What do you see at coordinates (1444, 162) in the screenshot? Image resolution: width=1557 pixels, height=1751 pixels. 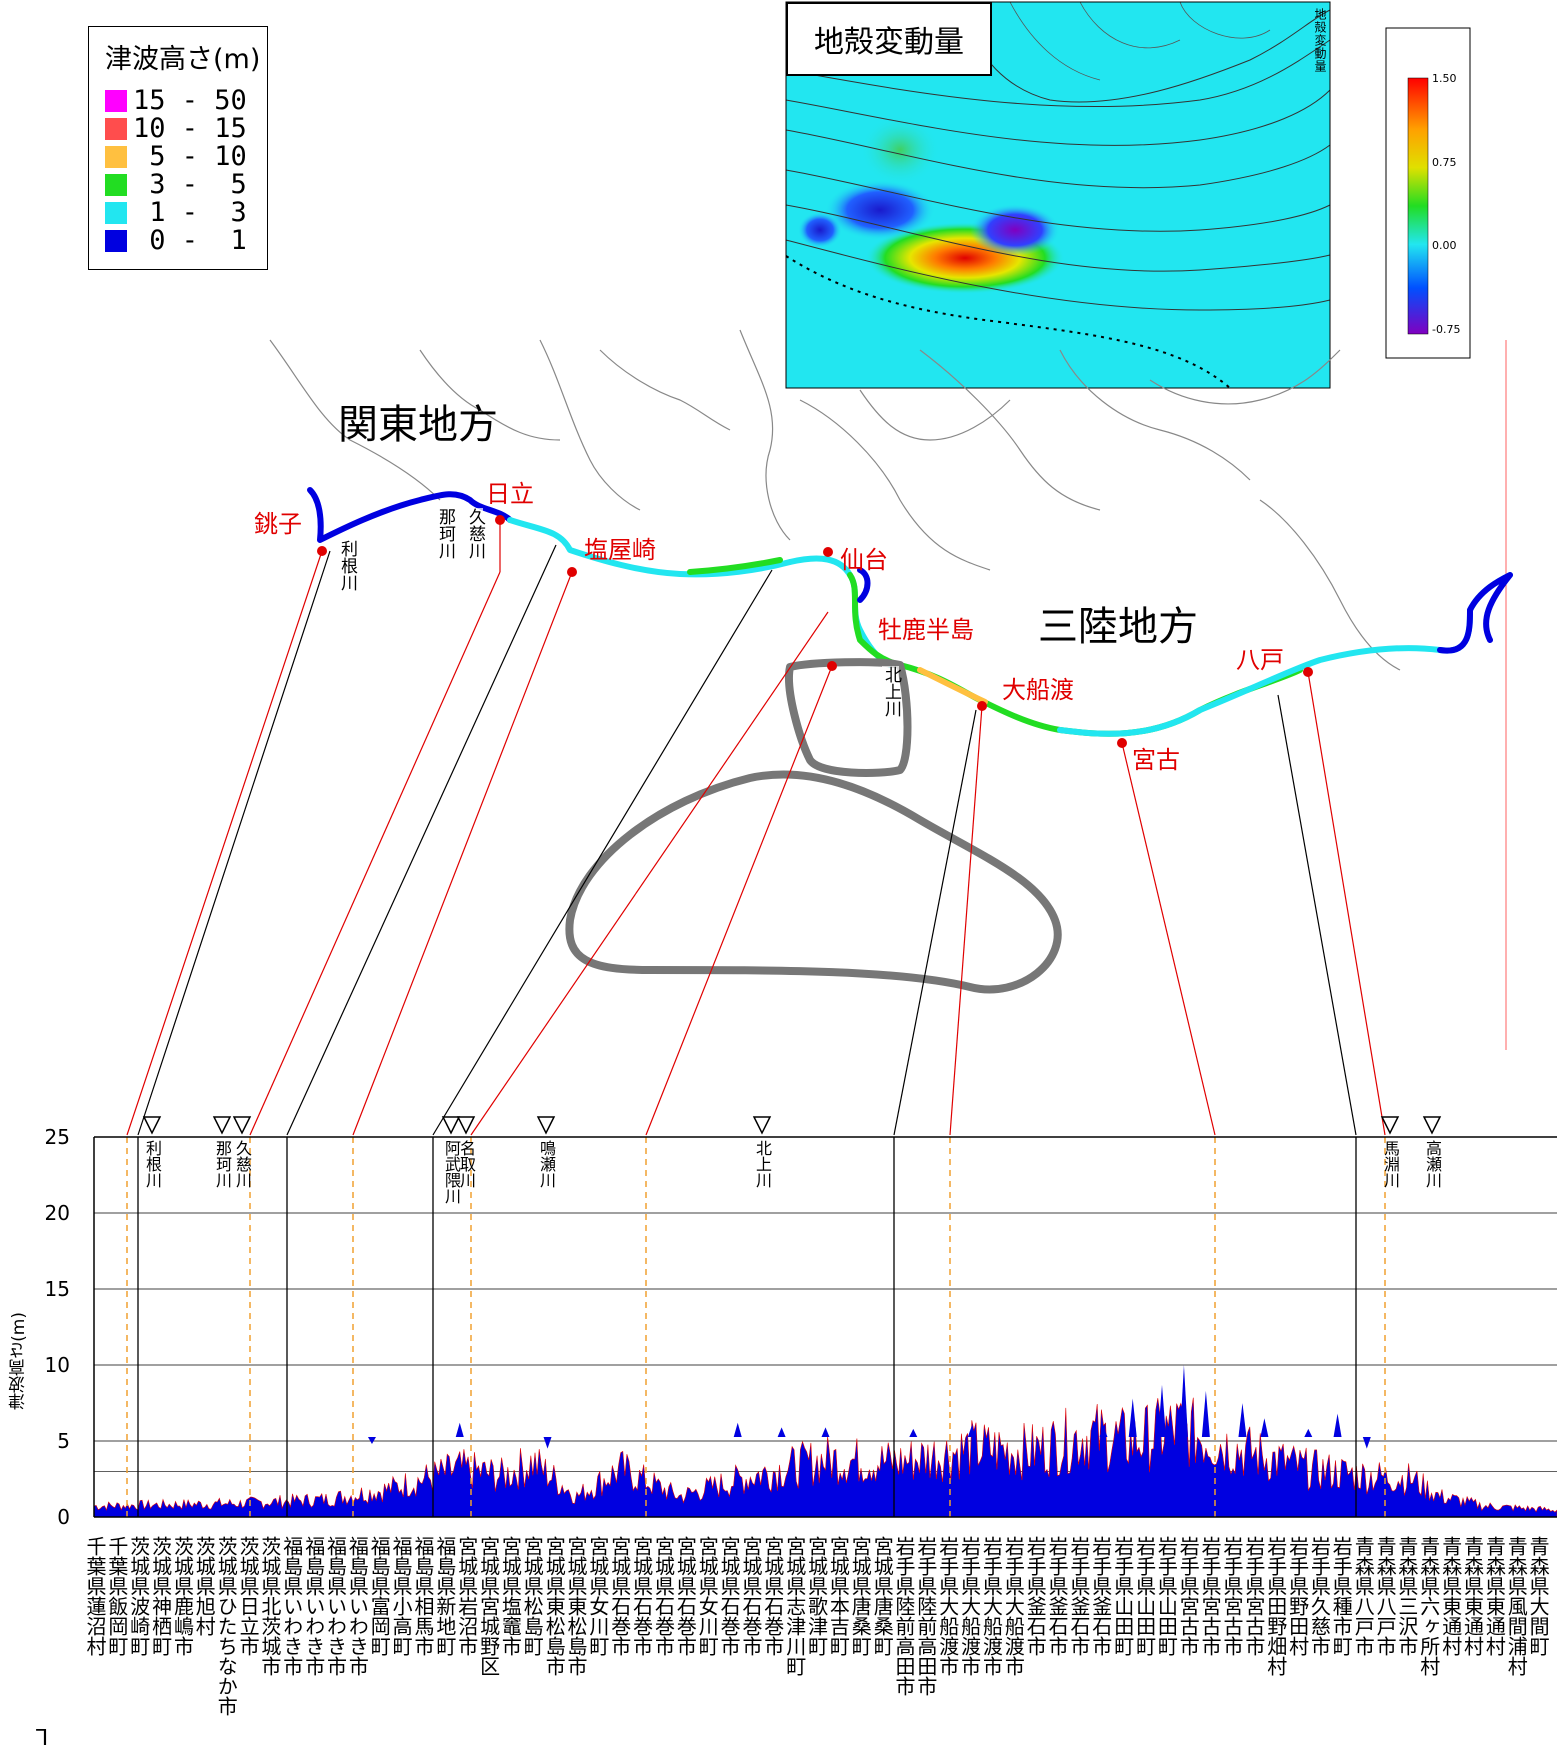 I see `colorbar-tick: 0.75` at bounding box center [1444, 162].